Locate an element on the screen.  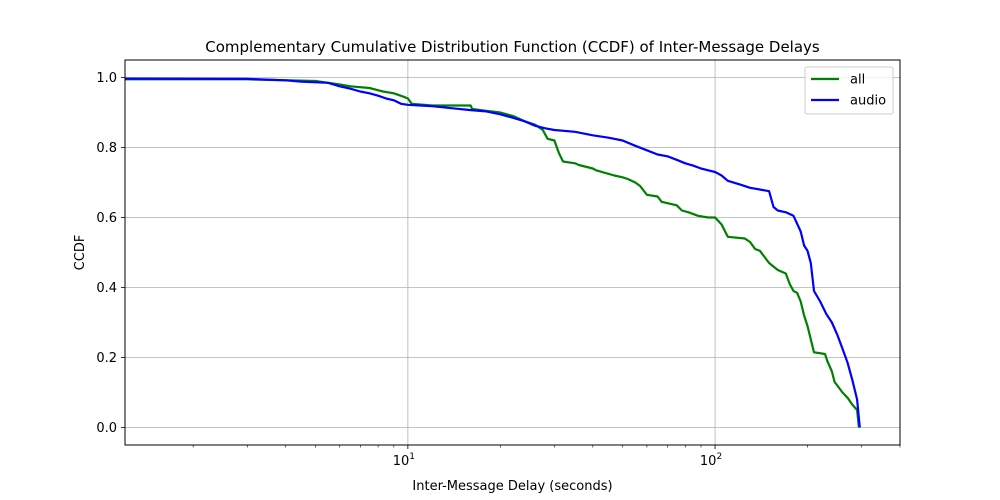
y-axis-label: CCDF is located at coordinates (80, 253).